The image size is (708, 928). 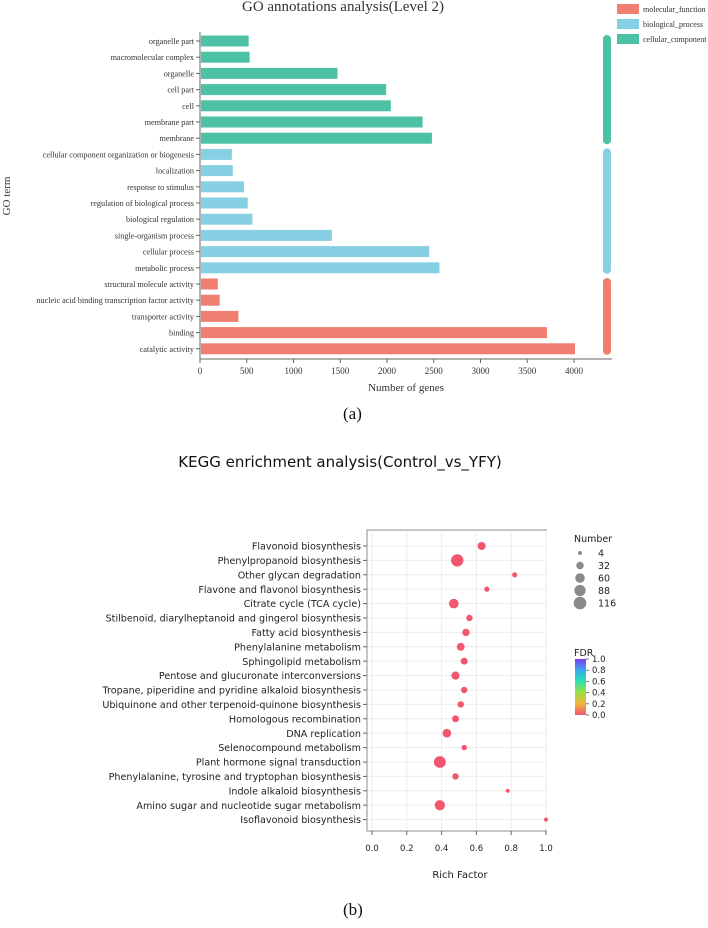 What do you see at coordinates (469, 618) in the screenshot?
I see `kegg-point-stilbenoid-diarylheptanoid-and-gingerol-biosynthesis` at bounding box center [469, 618].